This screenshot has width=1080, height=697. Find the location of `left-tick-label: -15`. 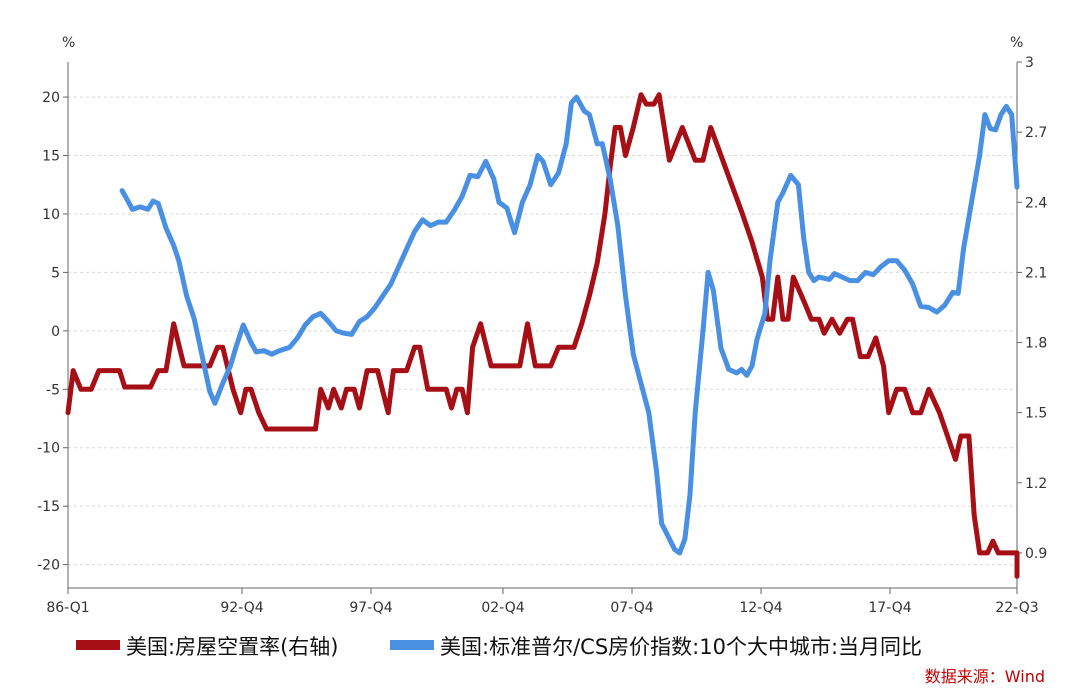

left-tick-label: -15 is located at coordinates (48, 507).